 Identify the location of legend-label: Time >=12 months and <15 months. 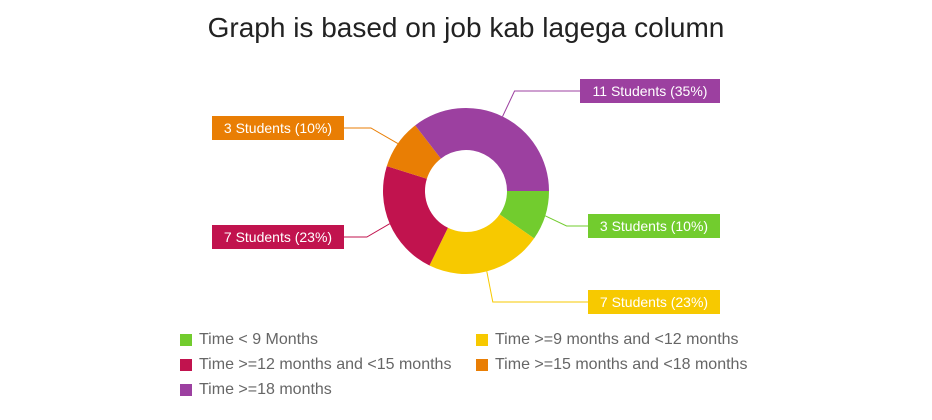
(325, 365).